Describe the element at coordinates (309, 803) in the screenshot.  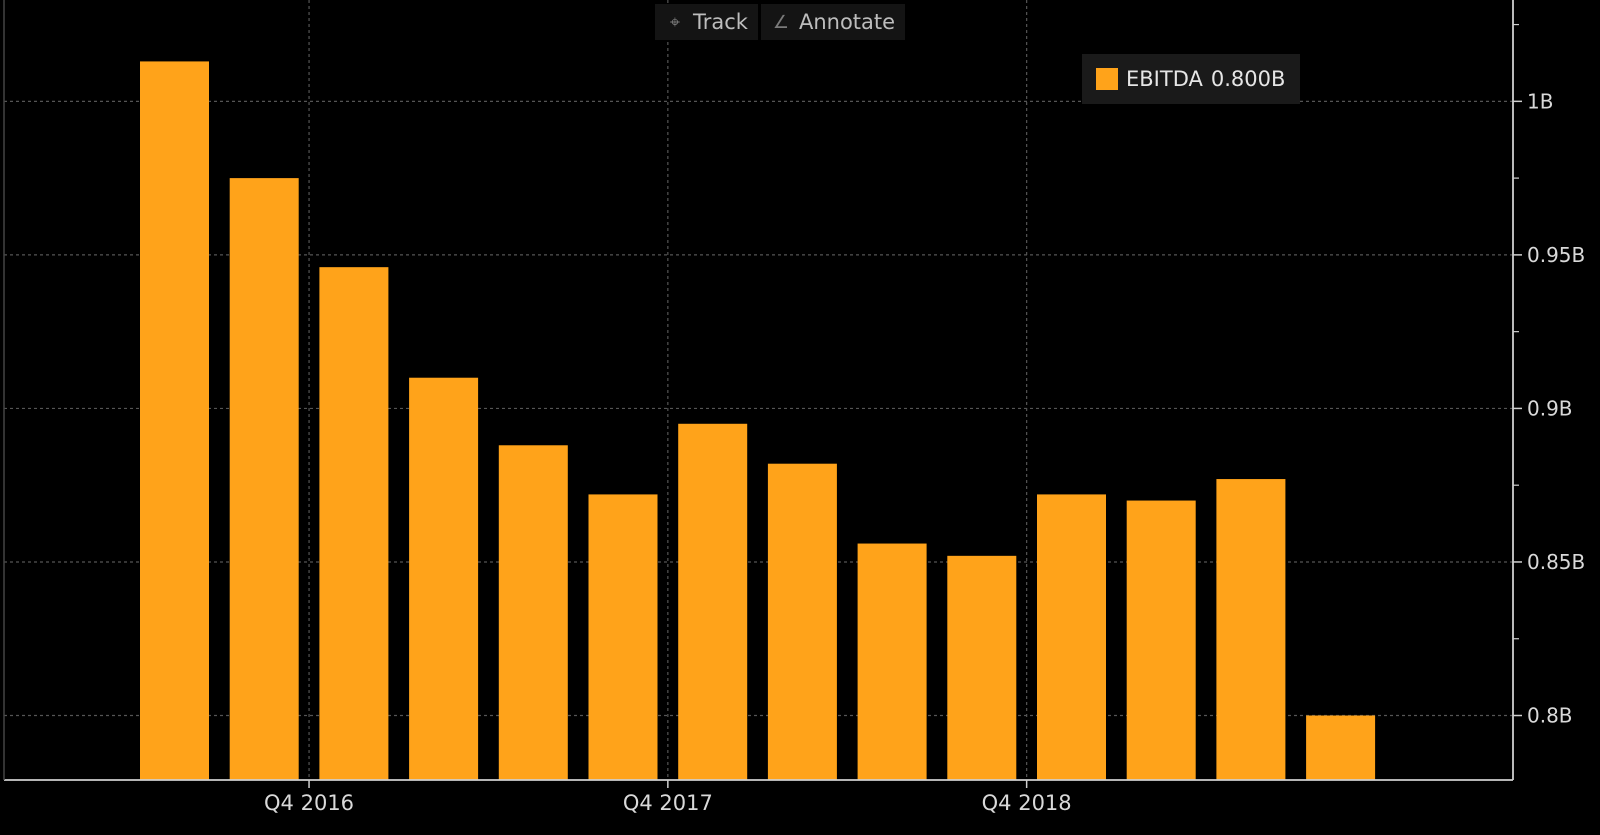
I see `x-tick-label: Q4 2016` at that location.